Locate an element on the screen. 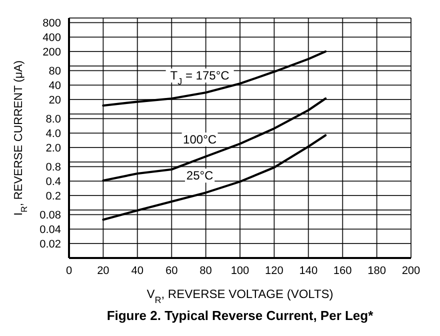 The width and height of the screenshot is (440, 336). y-tick-label: 800 is located at coordinates (51, 24).